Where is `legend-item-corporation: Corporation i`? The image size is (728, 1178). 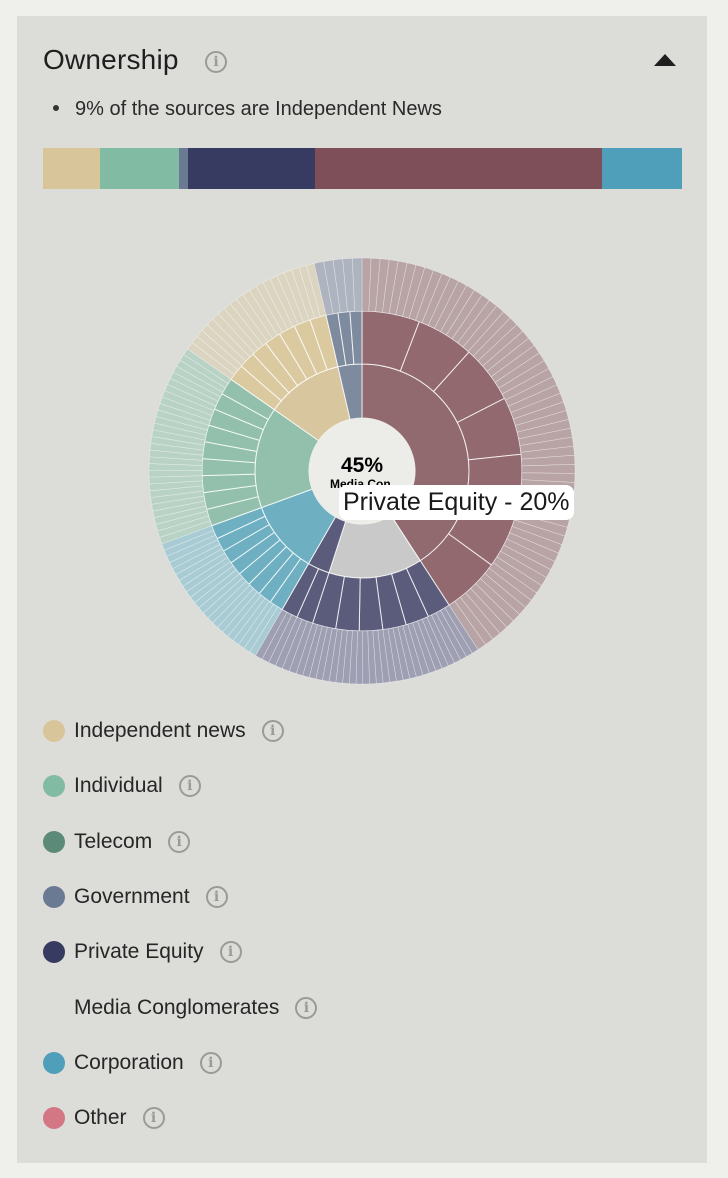 legend-item-corporation: Corporation i is located at coordinates (132, 1063).